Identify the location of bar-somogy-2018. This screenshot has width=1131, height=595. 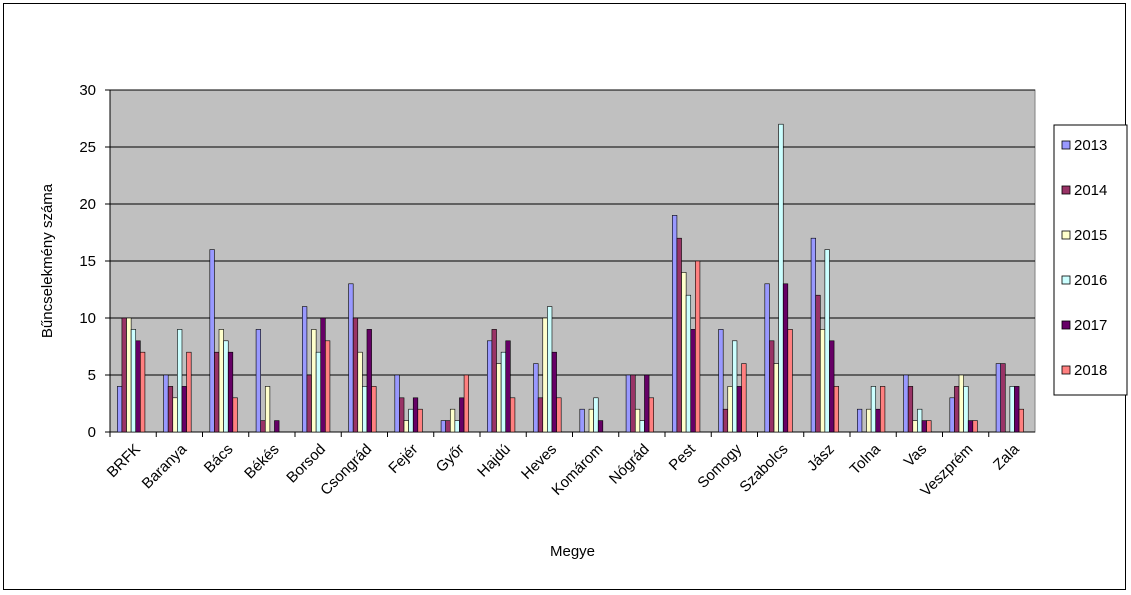
(744, 398).